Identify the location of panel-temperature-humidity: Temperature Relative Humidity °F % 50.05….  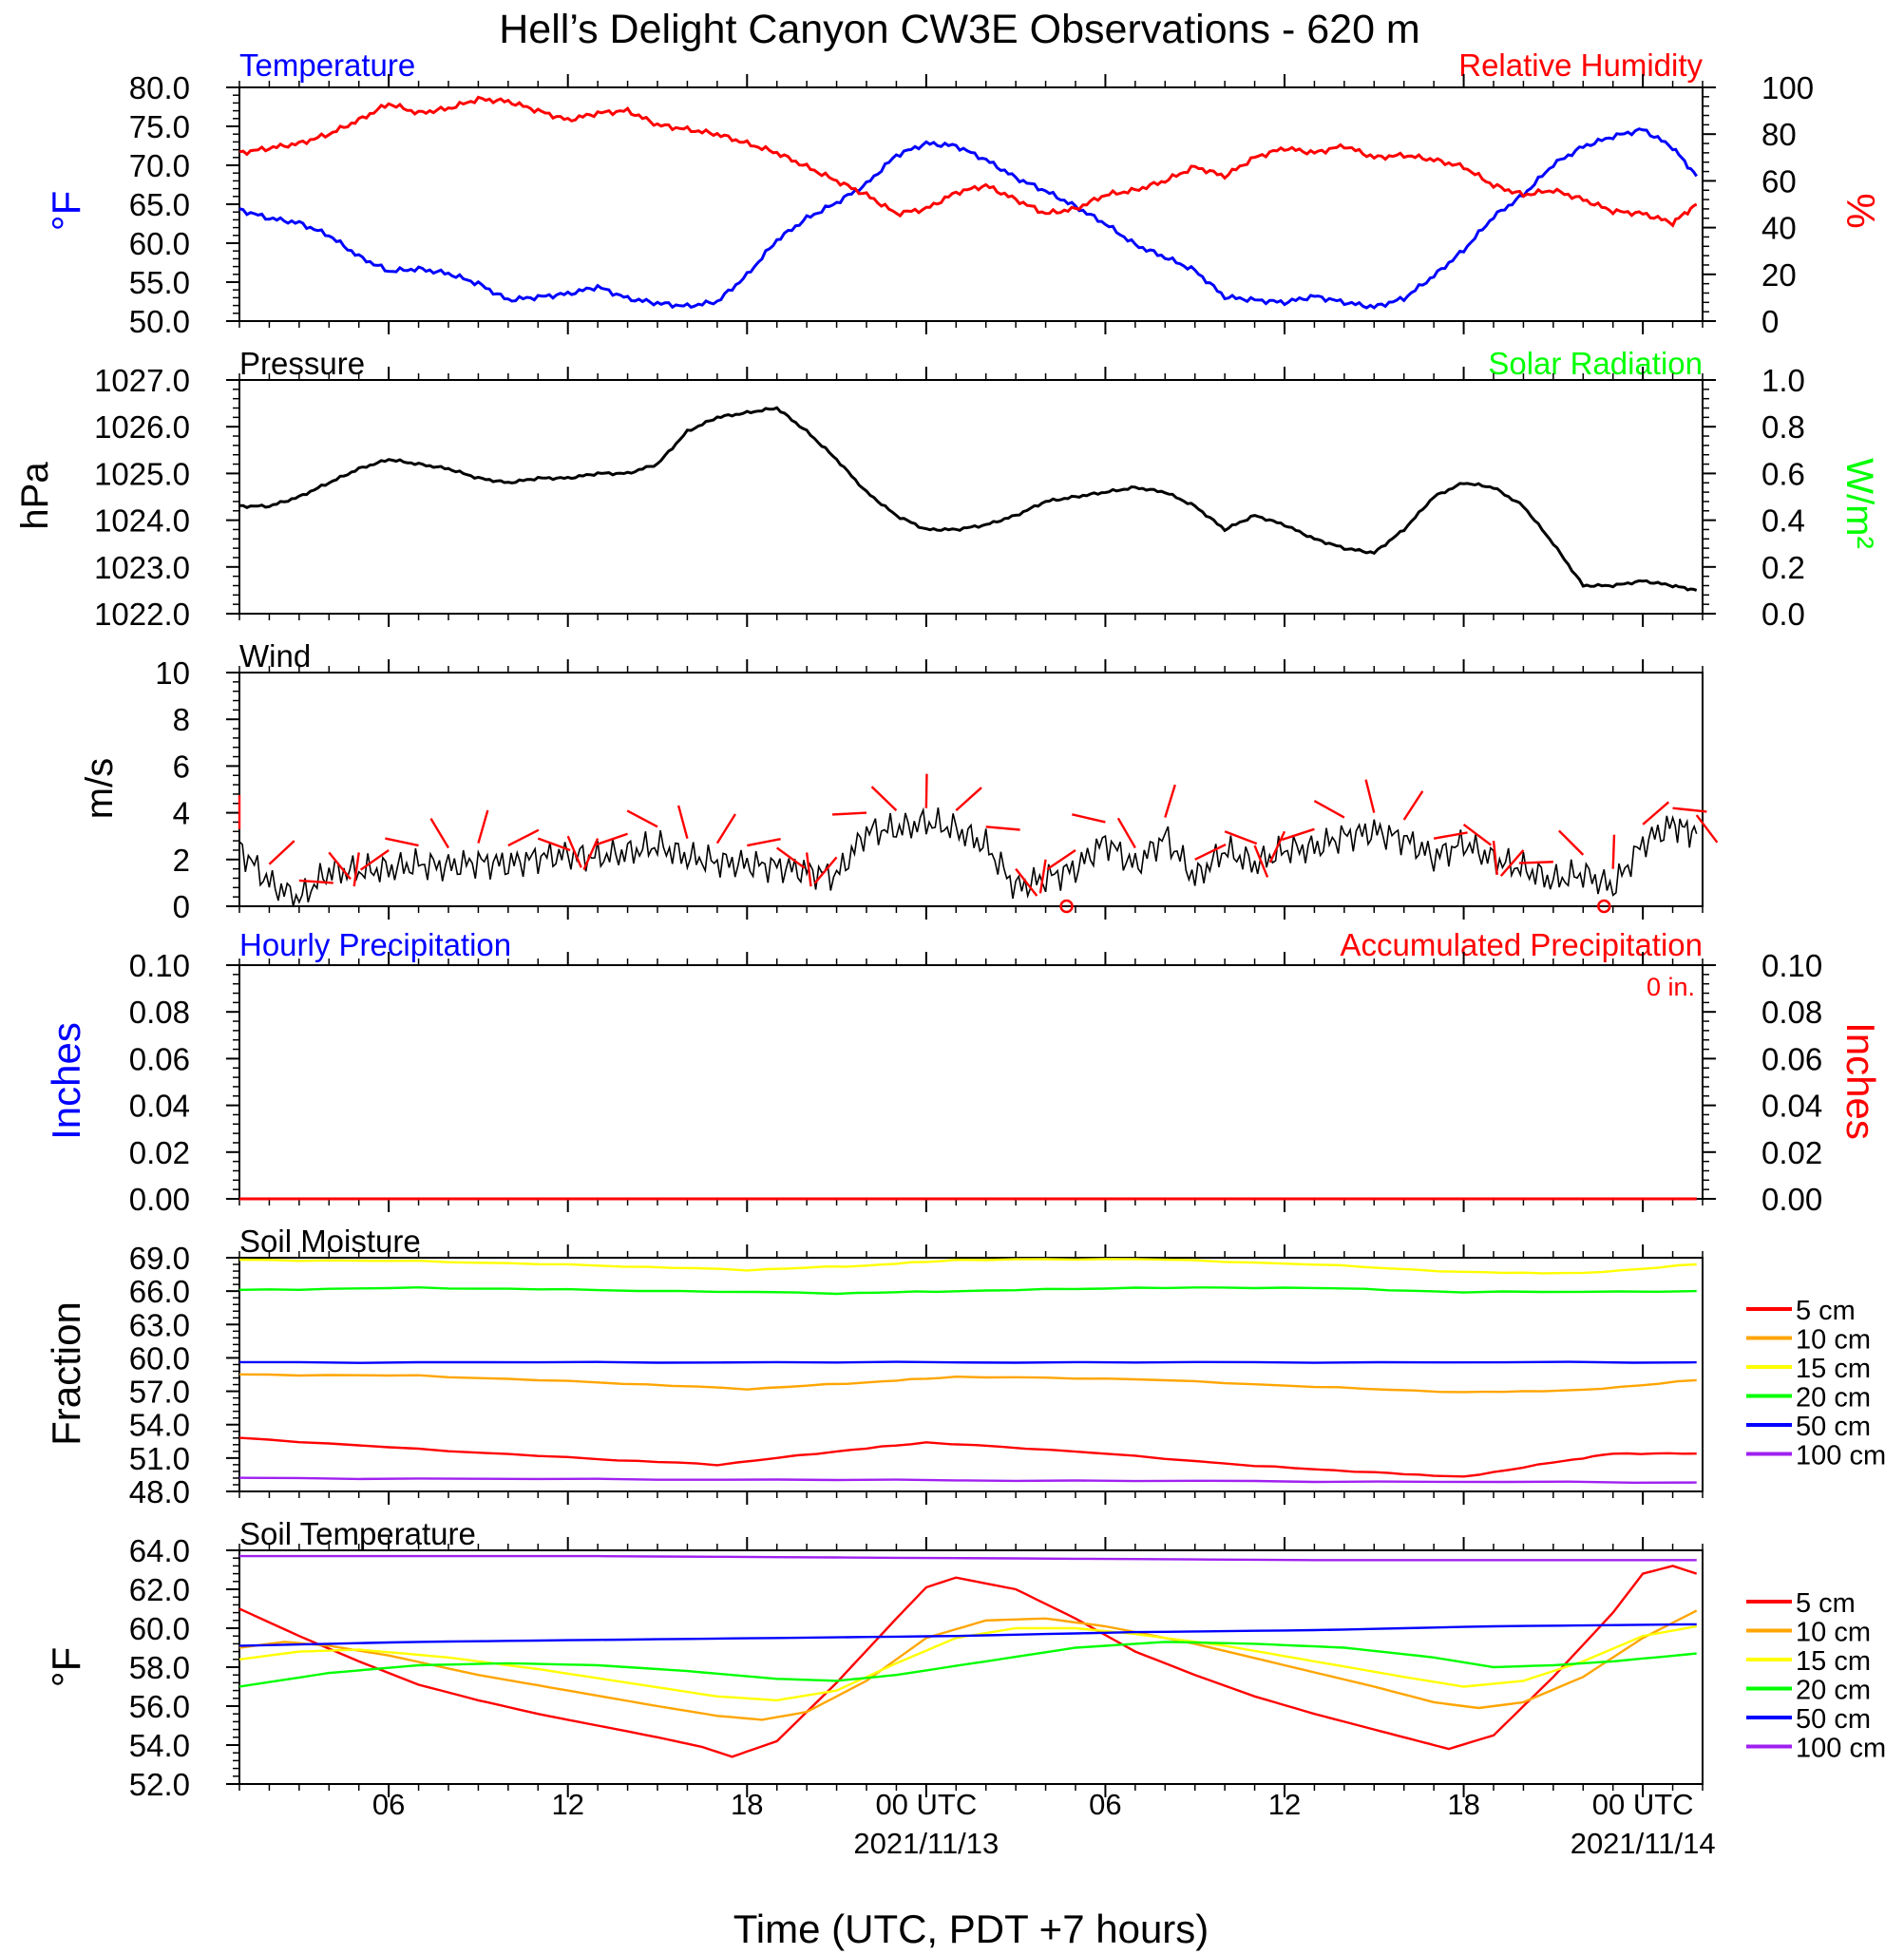
(964, 193).